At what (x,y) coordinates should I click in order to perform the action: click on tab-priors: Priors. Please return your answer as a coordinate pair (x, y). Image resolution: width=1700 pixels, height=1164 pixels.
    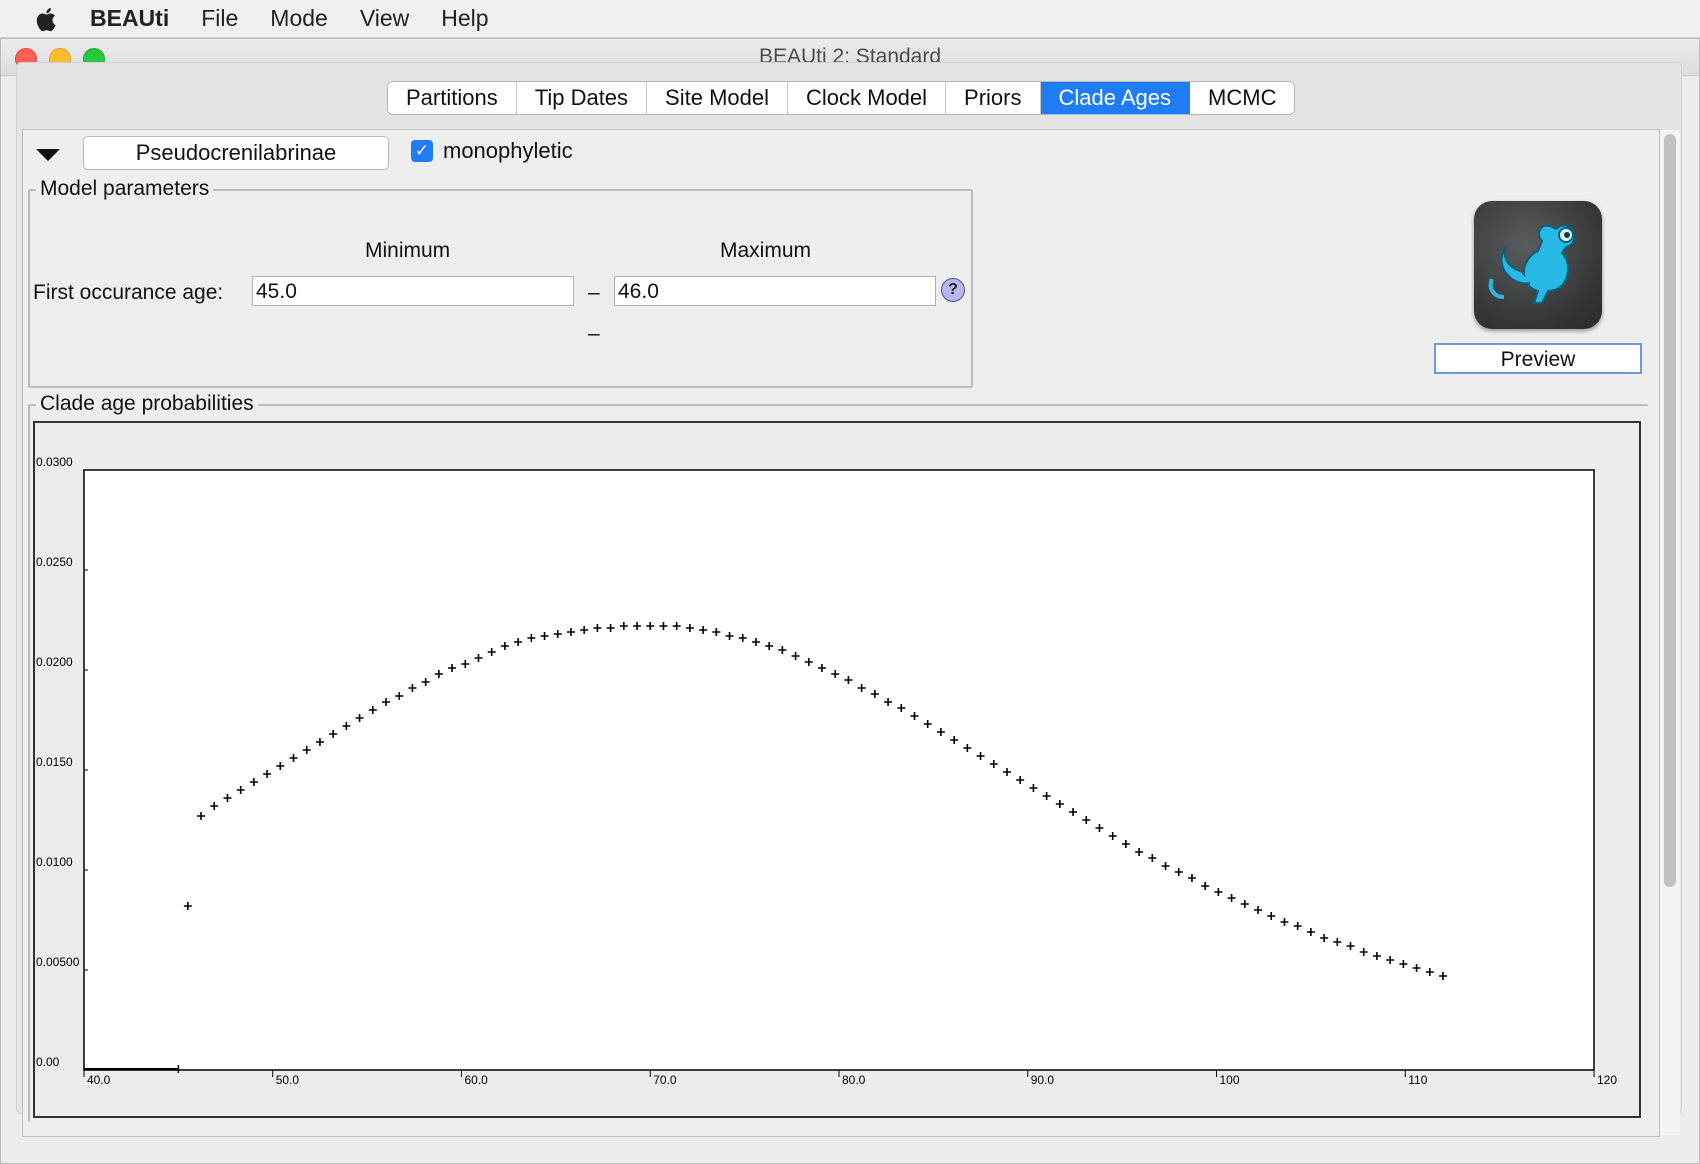
    Looking at the image, I should click on (993, 98).